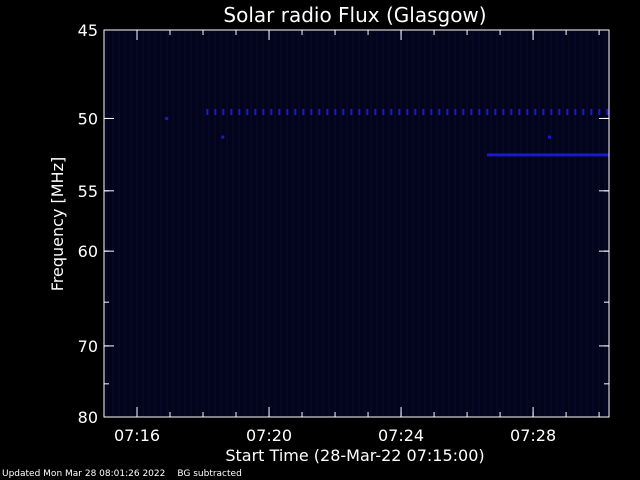 Image resolution: width=640 pixels, height=480 pixels. I want to click on y-tick-label: 45, so click(88, 30).